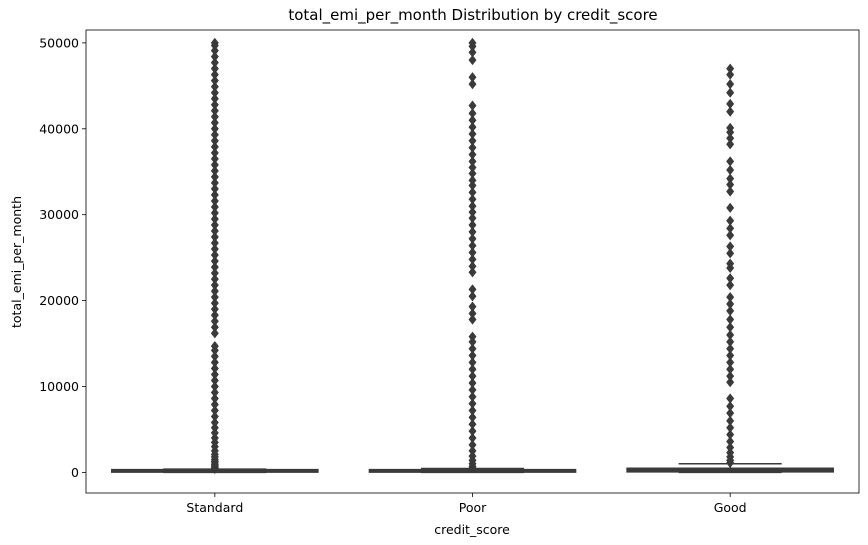 This screenshot has width=868, height=545. Describe the element at coordinates (473, 507) in the screenshot. I see `x-tick-label: Poor` at that location.